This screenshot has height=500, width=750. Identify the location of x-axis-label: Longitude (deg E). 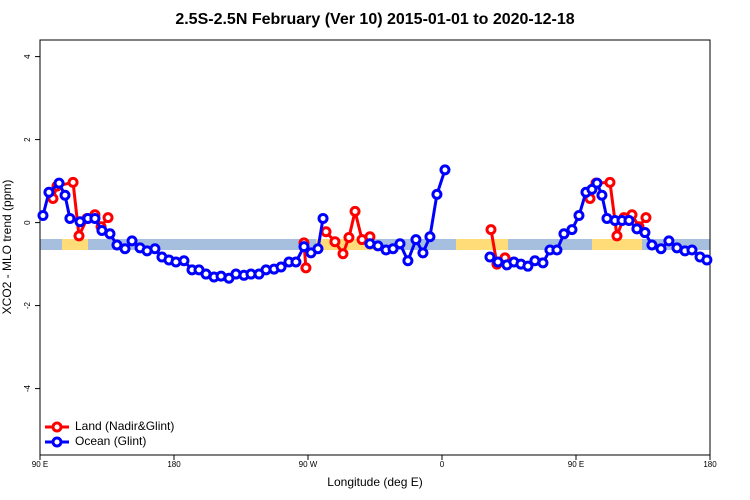
(374, 482).